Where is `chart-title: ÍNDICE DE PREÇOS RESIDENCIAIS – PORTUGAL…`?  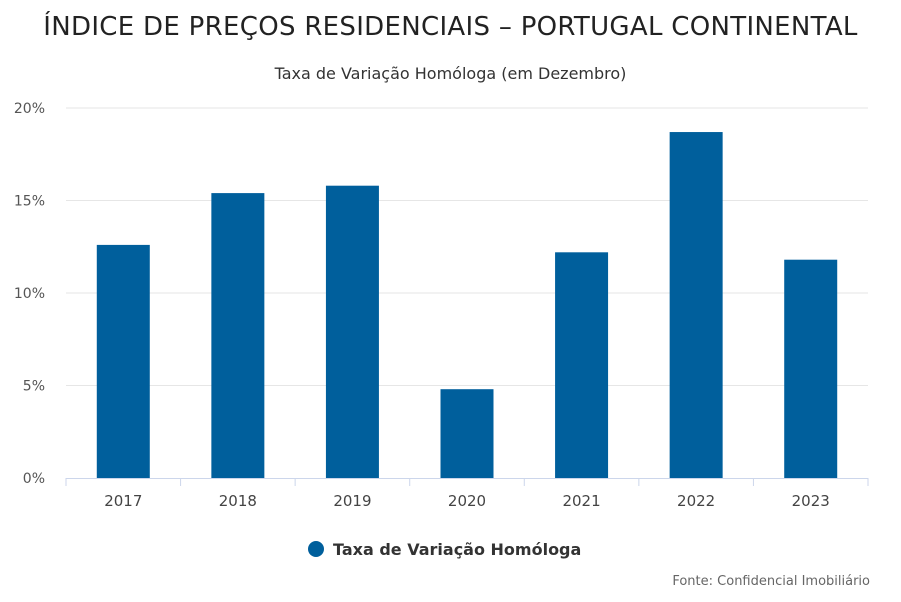 chart-title: ÍNDICE DE PREÇOS RESIDENCIAIS – PORTUGAL… is located at coordinates (450, 27).